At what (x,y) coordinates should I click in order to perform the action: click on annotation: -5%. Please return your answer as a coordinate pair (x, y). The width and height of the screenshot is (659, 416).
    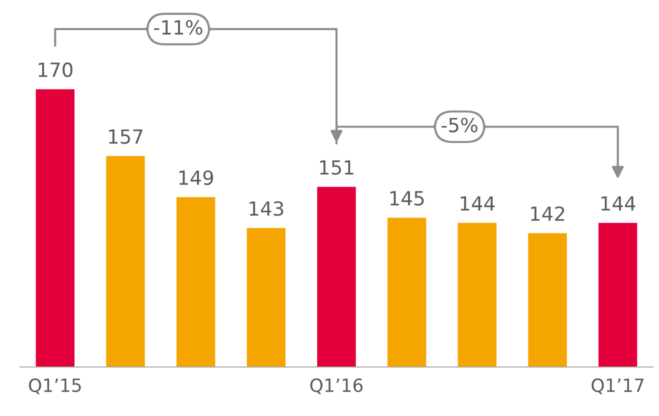
    Looking at the image, I should click on (460, 125).